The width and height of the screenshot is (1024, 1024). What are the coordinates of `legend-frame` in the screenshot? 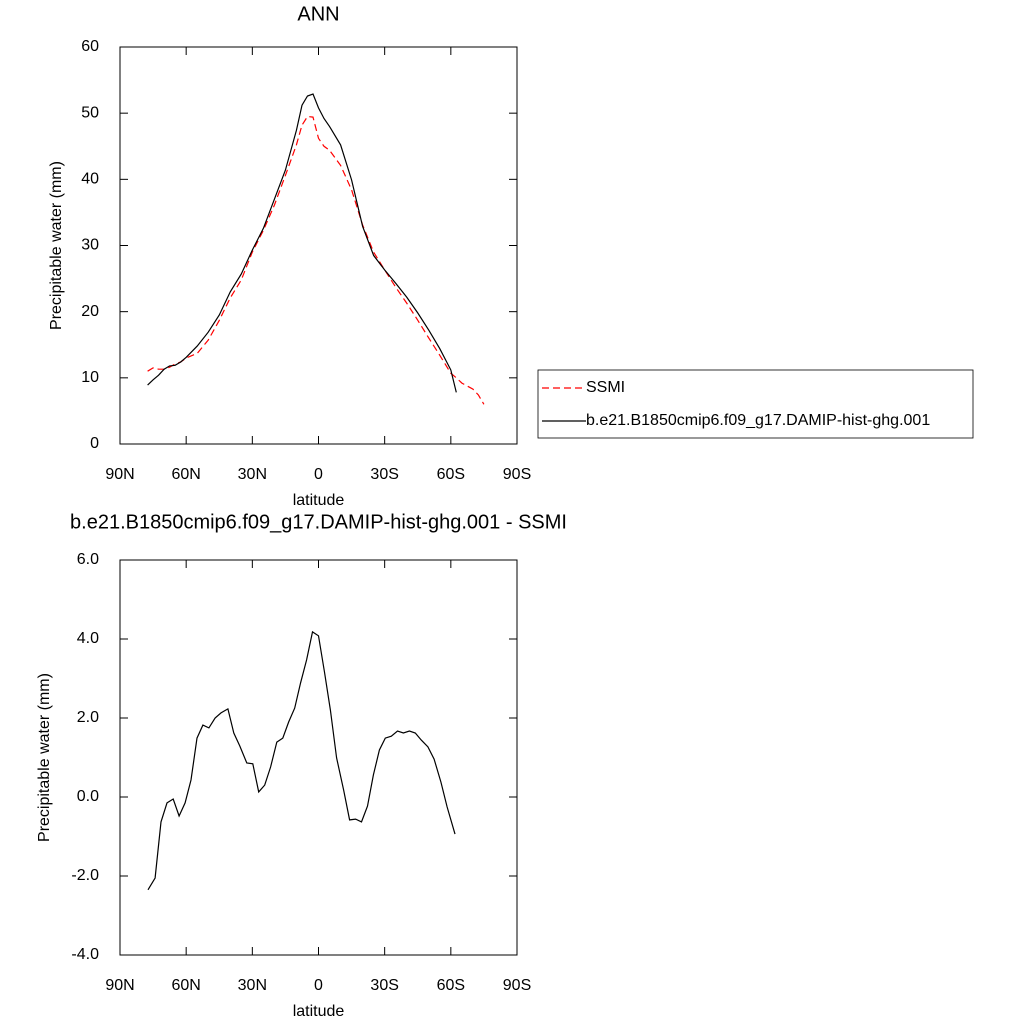 It's located at (755, 404).